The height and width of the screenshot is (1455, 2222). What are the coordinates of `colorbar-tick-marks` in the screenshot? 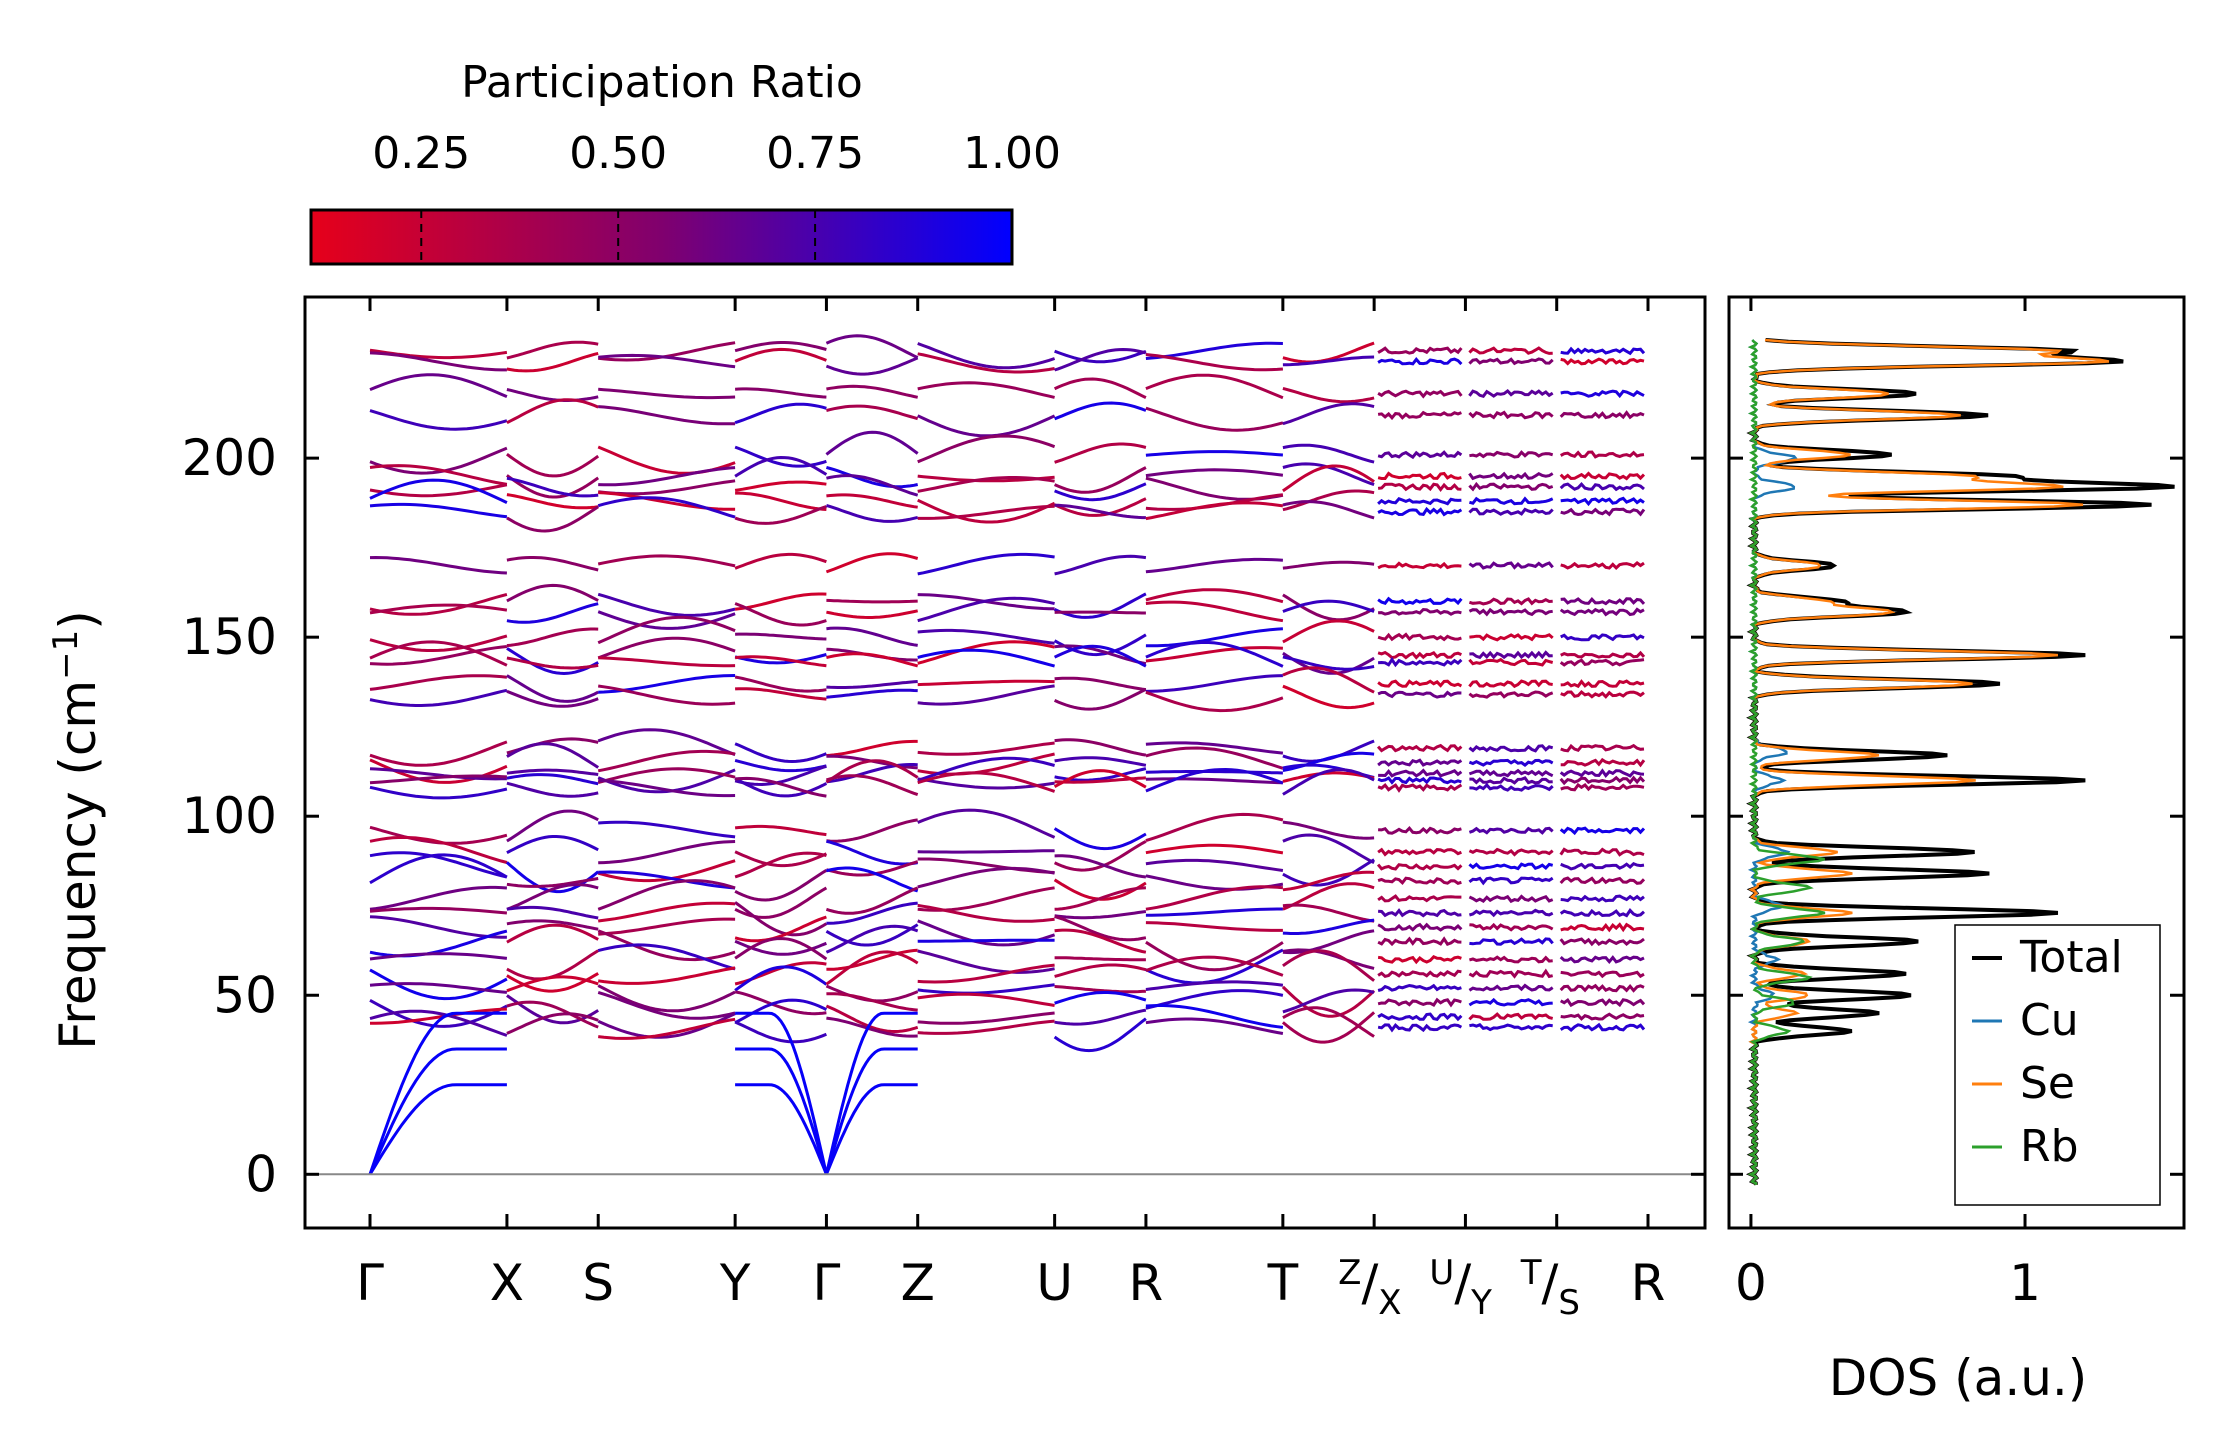 It's located at (618, 237).